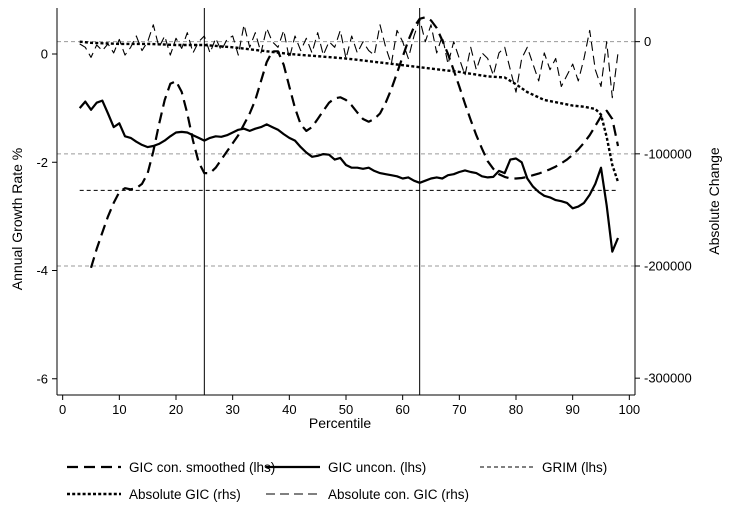 The image size is (730, 508). Describe the element at coordinates (668, 153) in the screenshot. I see `y2-tick-label: -100000` at that location.